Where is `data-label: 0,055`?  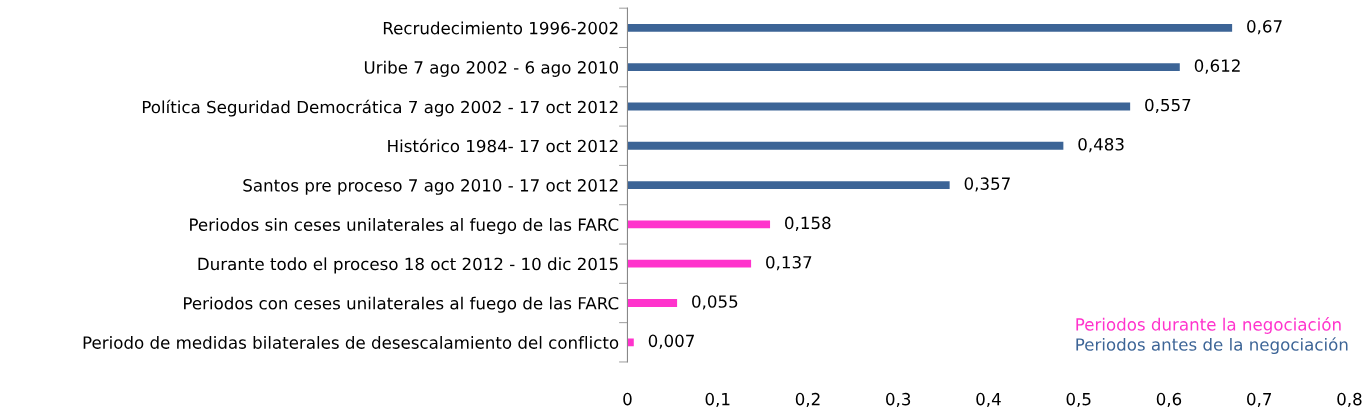
data-label: 0,055 is located at coordinates (715, 302).